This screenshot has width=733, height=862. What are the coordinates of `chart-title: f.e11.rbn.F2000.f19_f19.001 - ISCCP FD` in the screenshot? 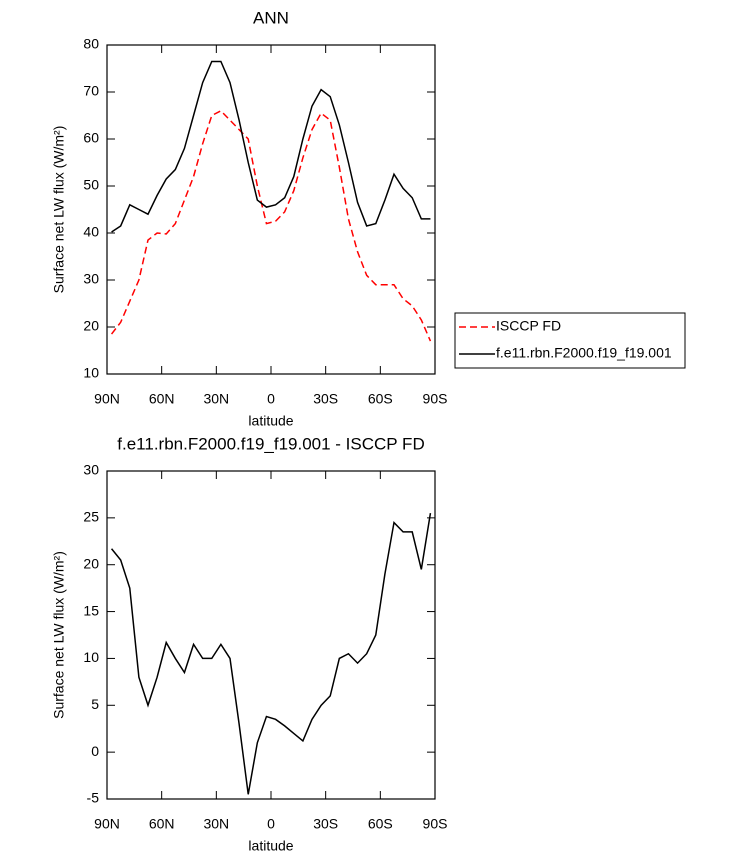 It's located at (270, 443).